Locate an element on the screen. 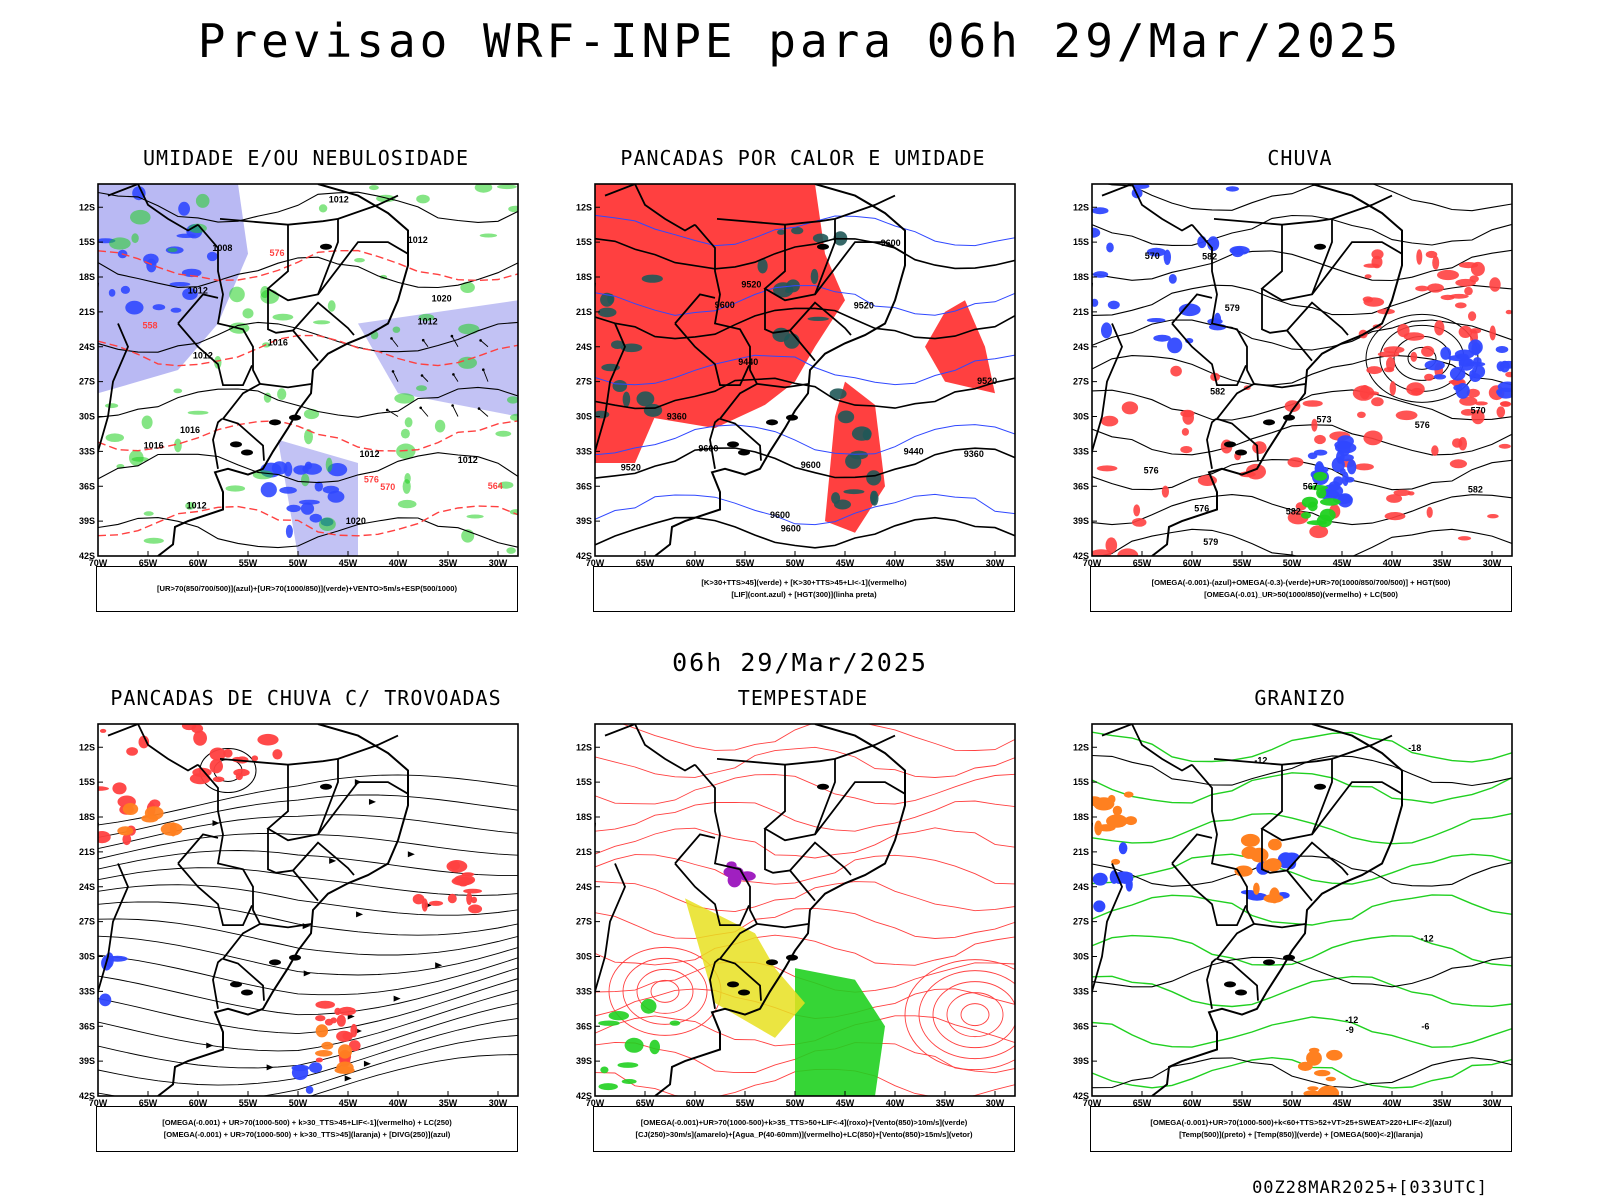 Image resolution: width=1600 pixels, height=1200 pixels. coastline is located at coordinates (283, 370).